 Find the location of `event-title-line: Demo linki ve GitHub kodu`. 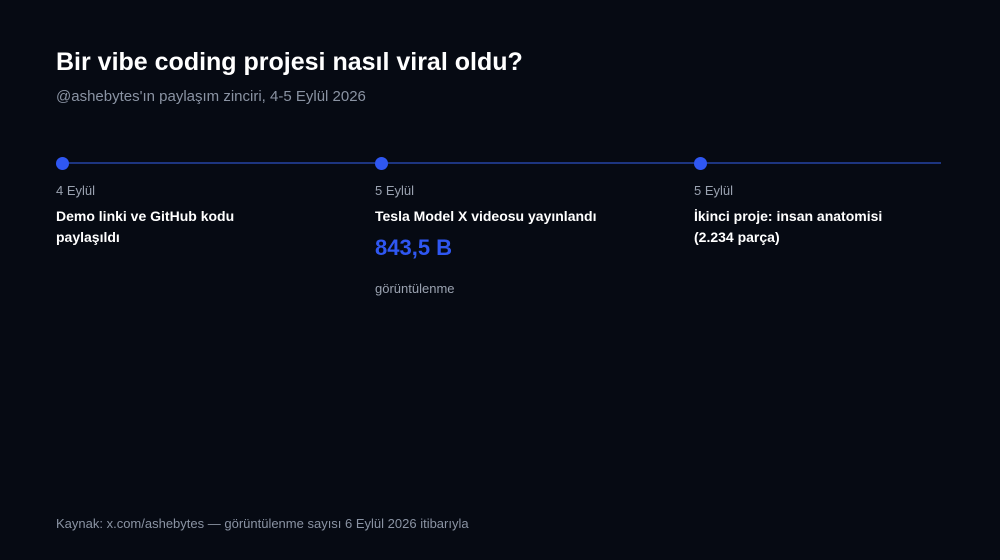

event-title-line: Demo linki ve GitHub kodu is located at coordinates (145, 216).